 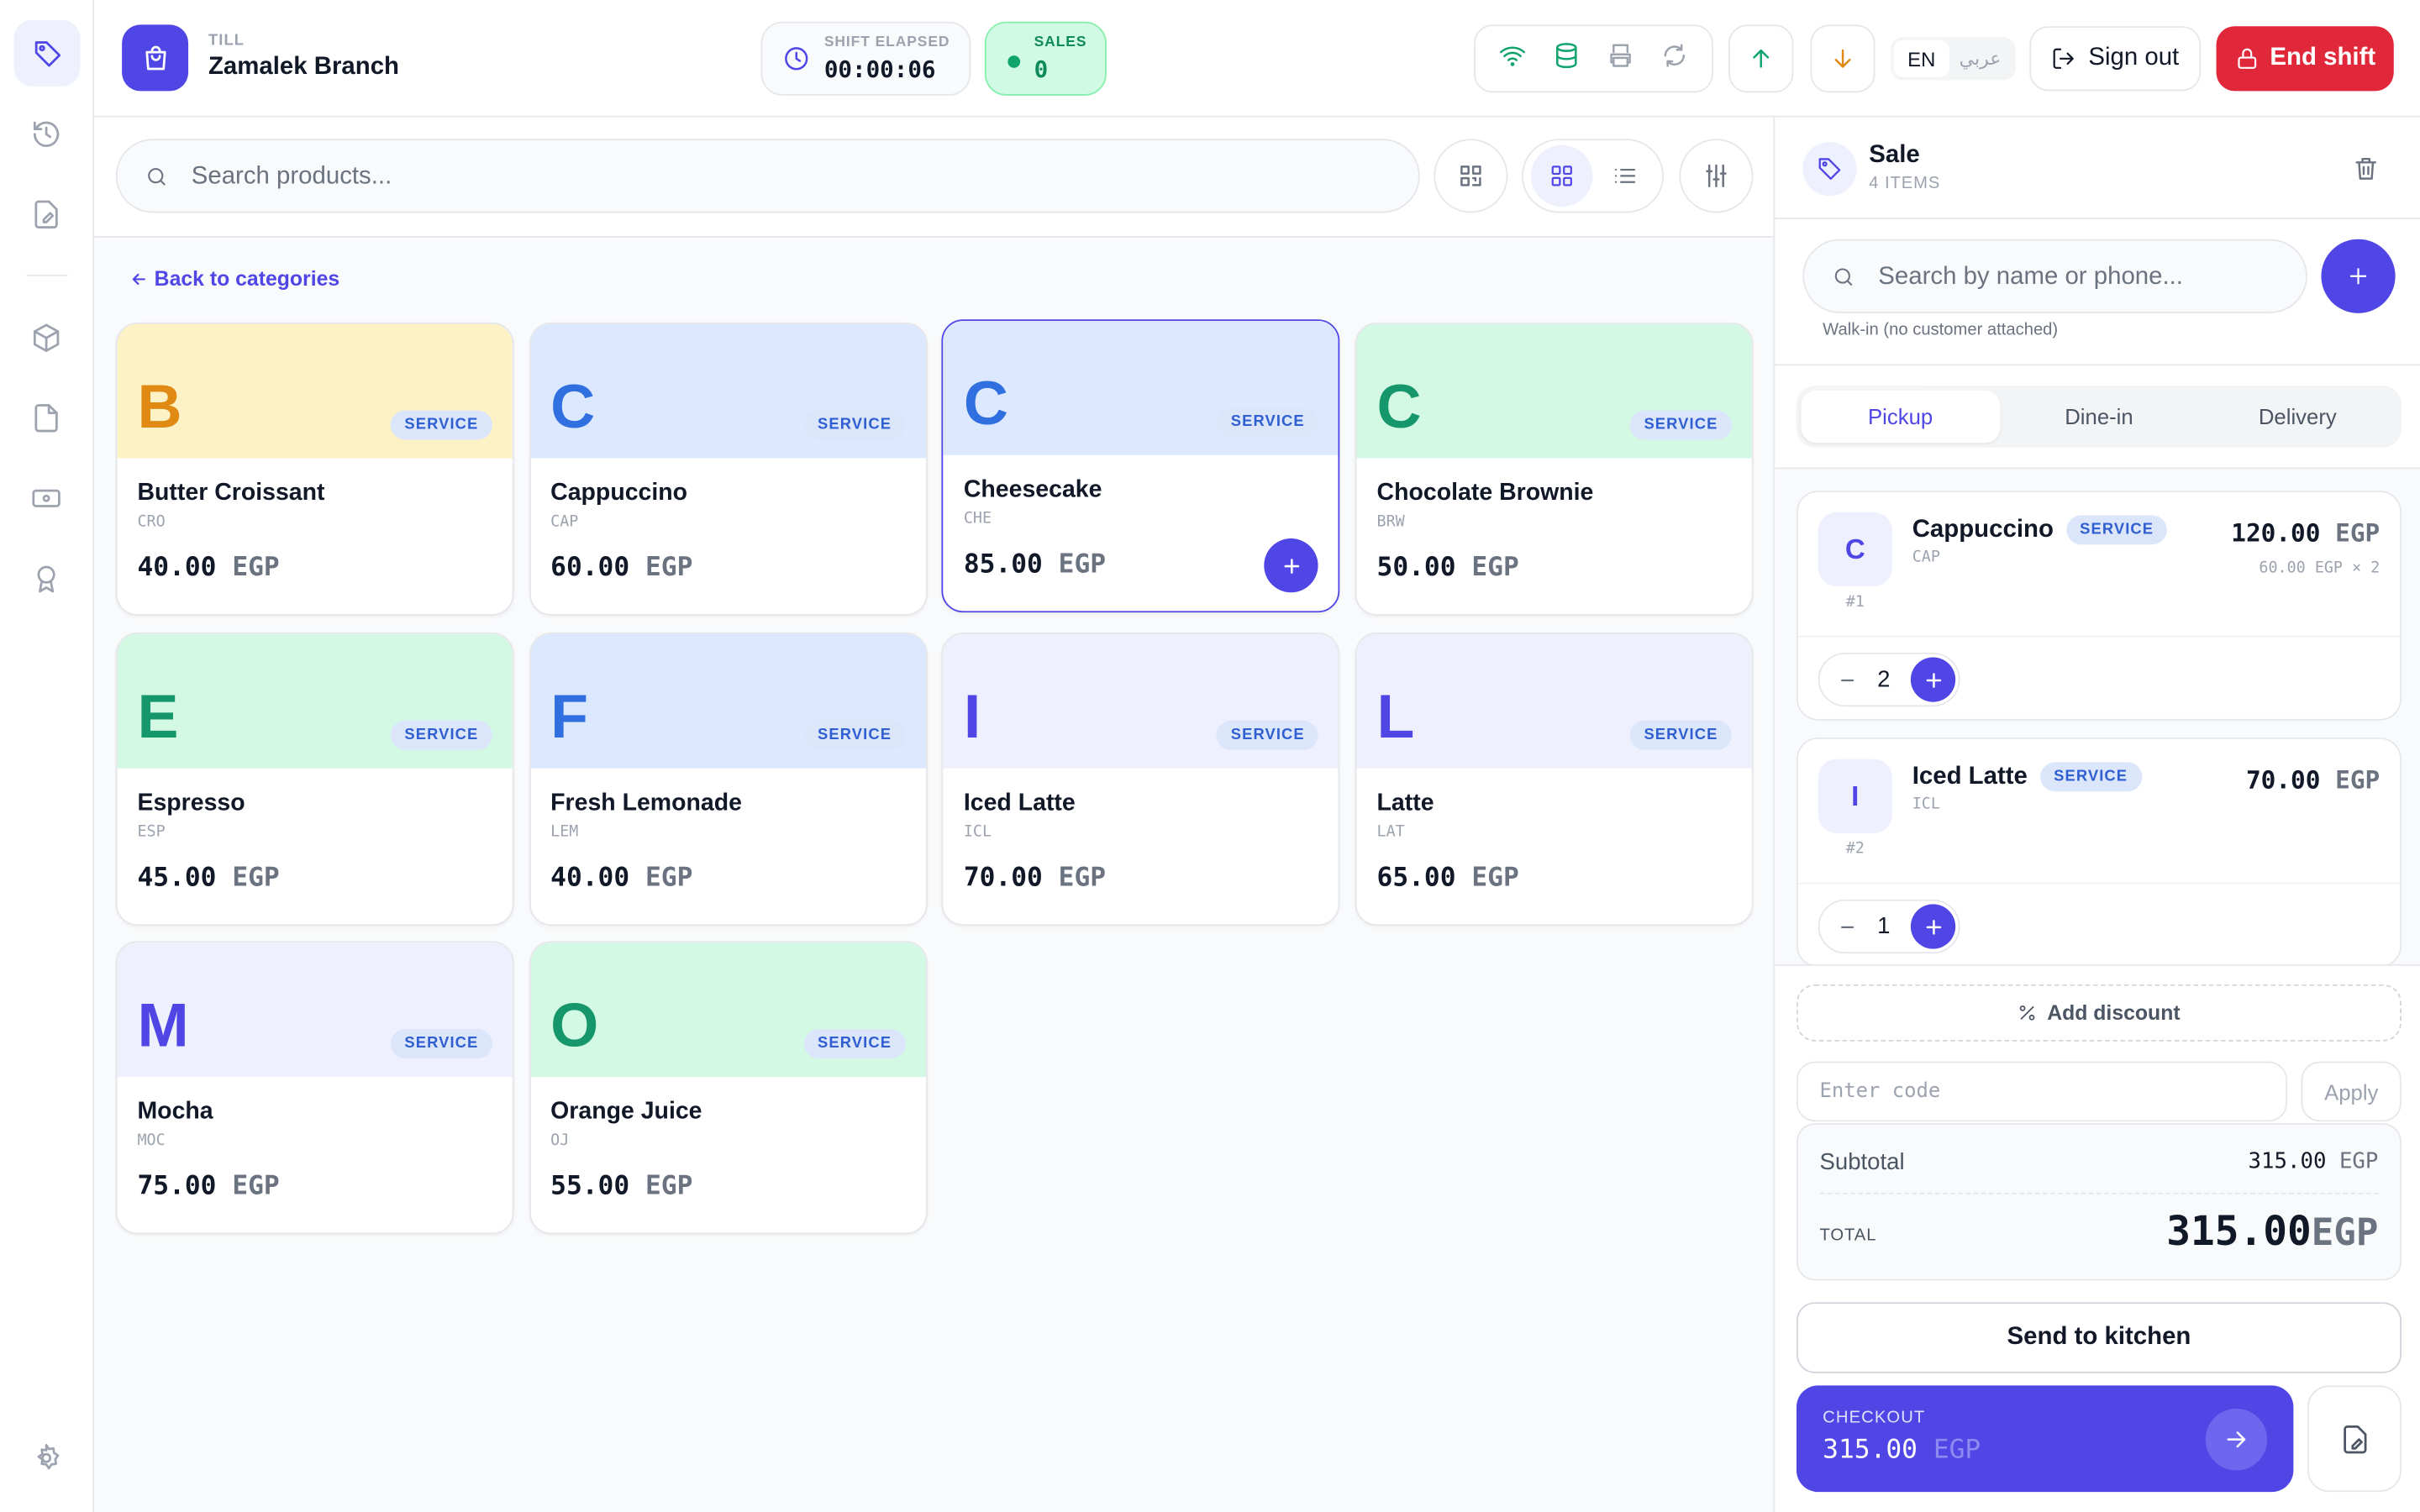 What do you see at coordinates (564, 522) in the screenshot?
I see `product-code: CAP` at bounding box center [564, 522].